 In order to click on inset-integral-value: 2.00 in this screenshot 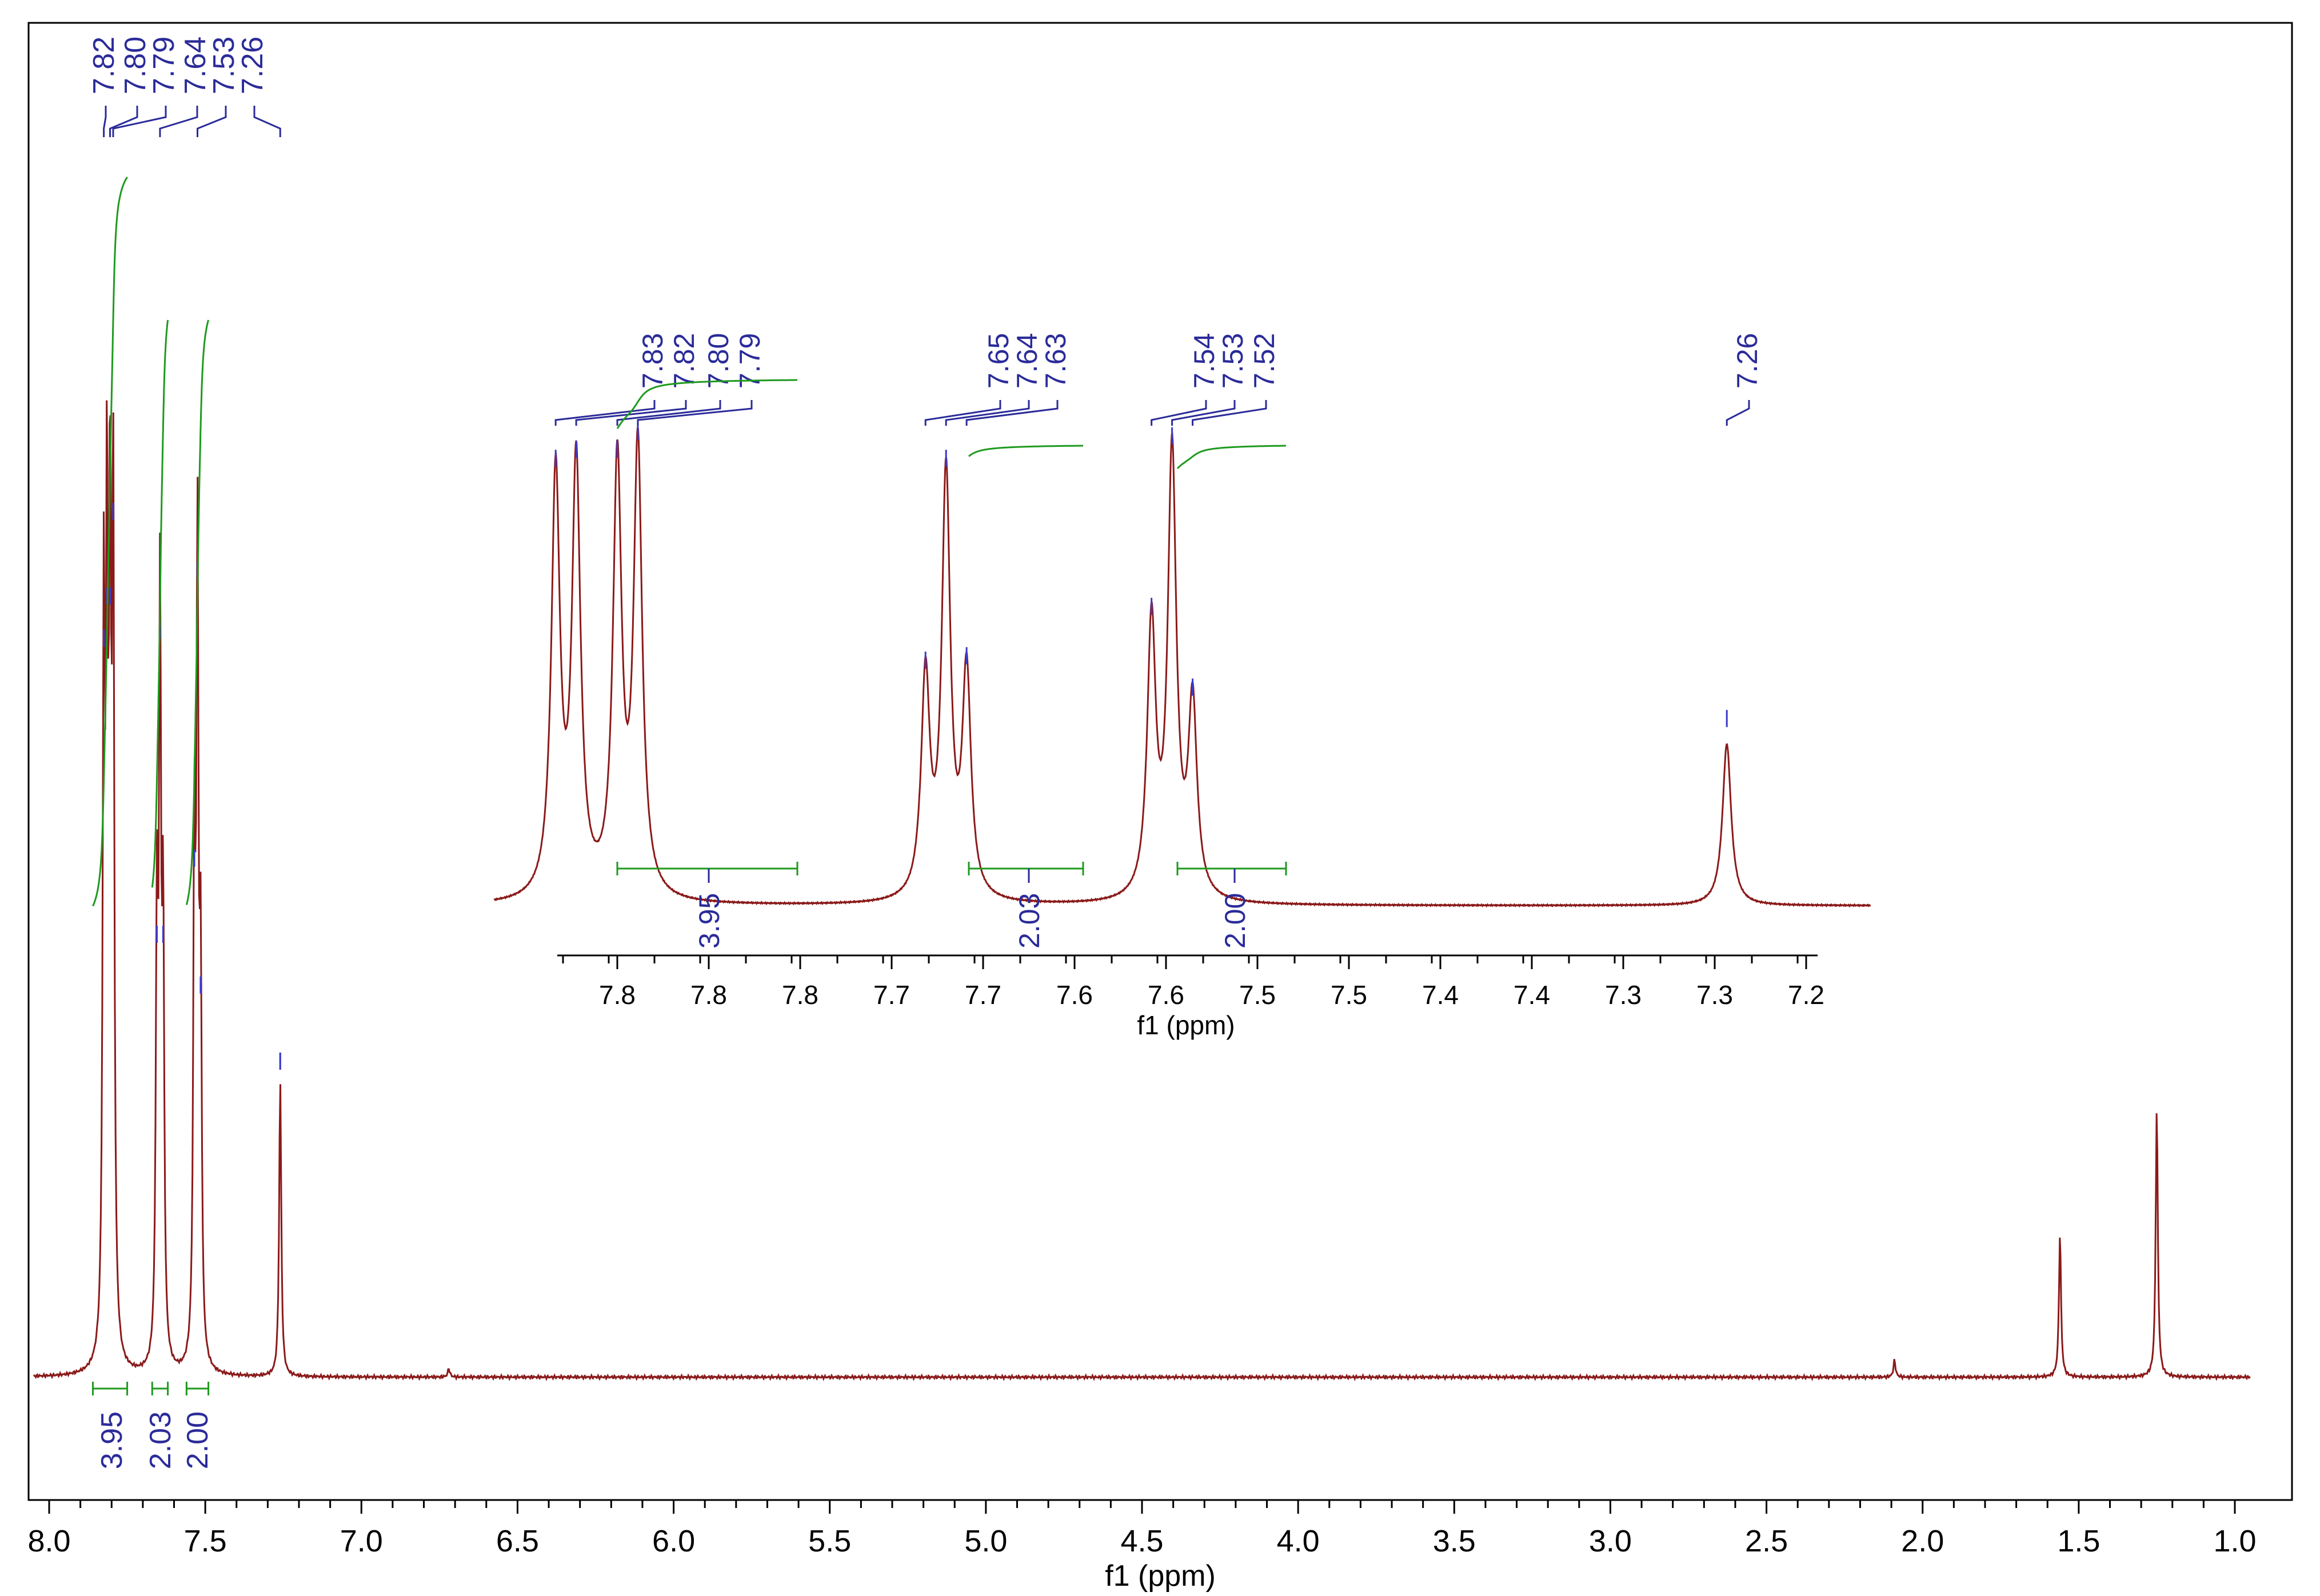, I will do `click(1235, 921)`.